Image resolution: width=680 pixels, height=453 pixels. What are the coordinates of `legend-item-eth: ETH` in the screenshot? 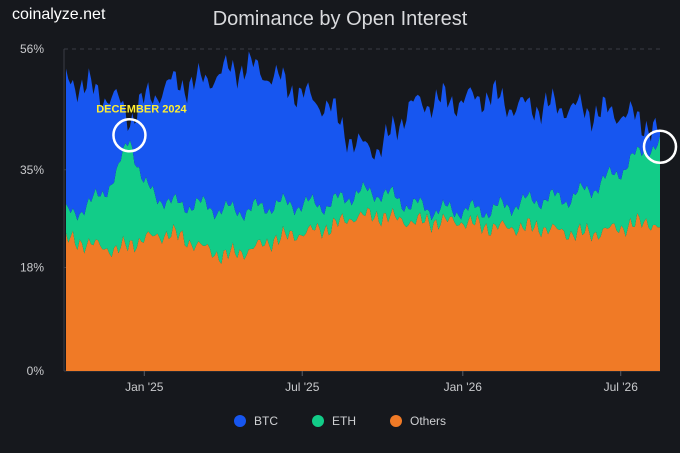 It's located at (333, 421).